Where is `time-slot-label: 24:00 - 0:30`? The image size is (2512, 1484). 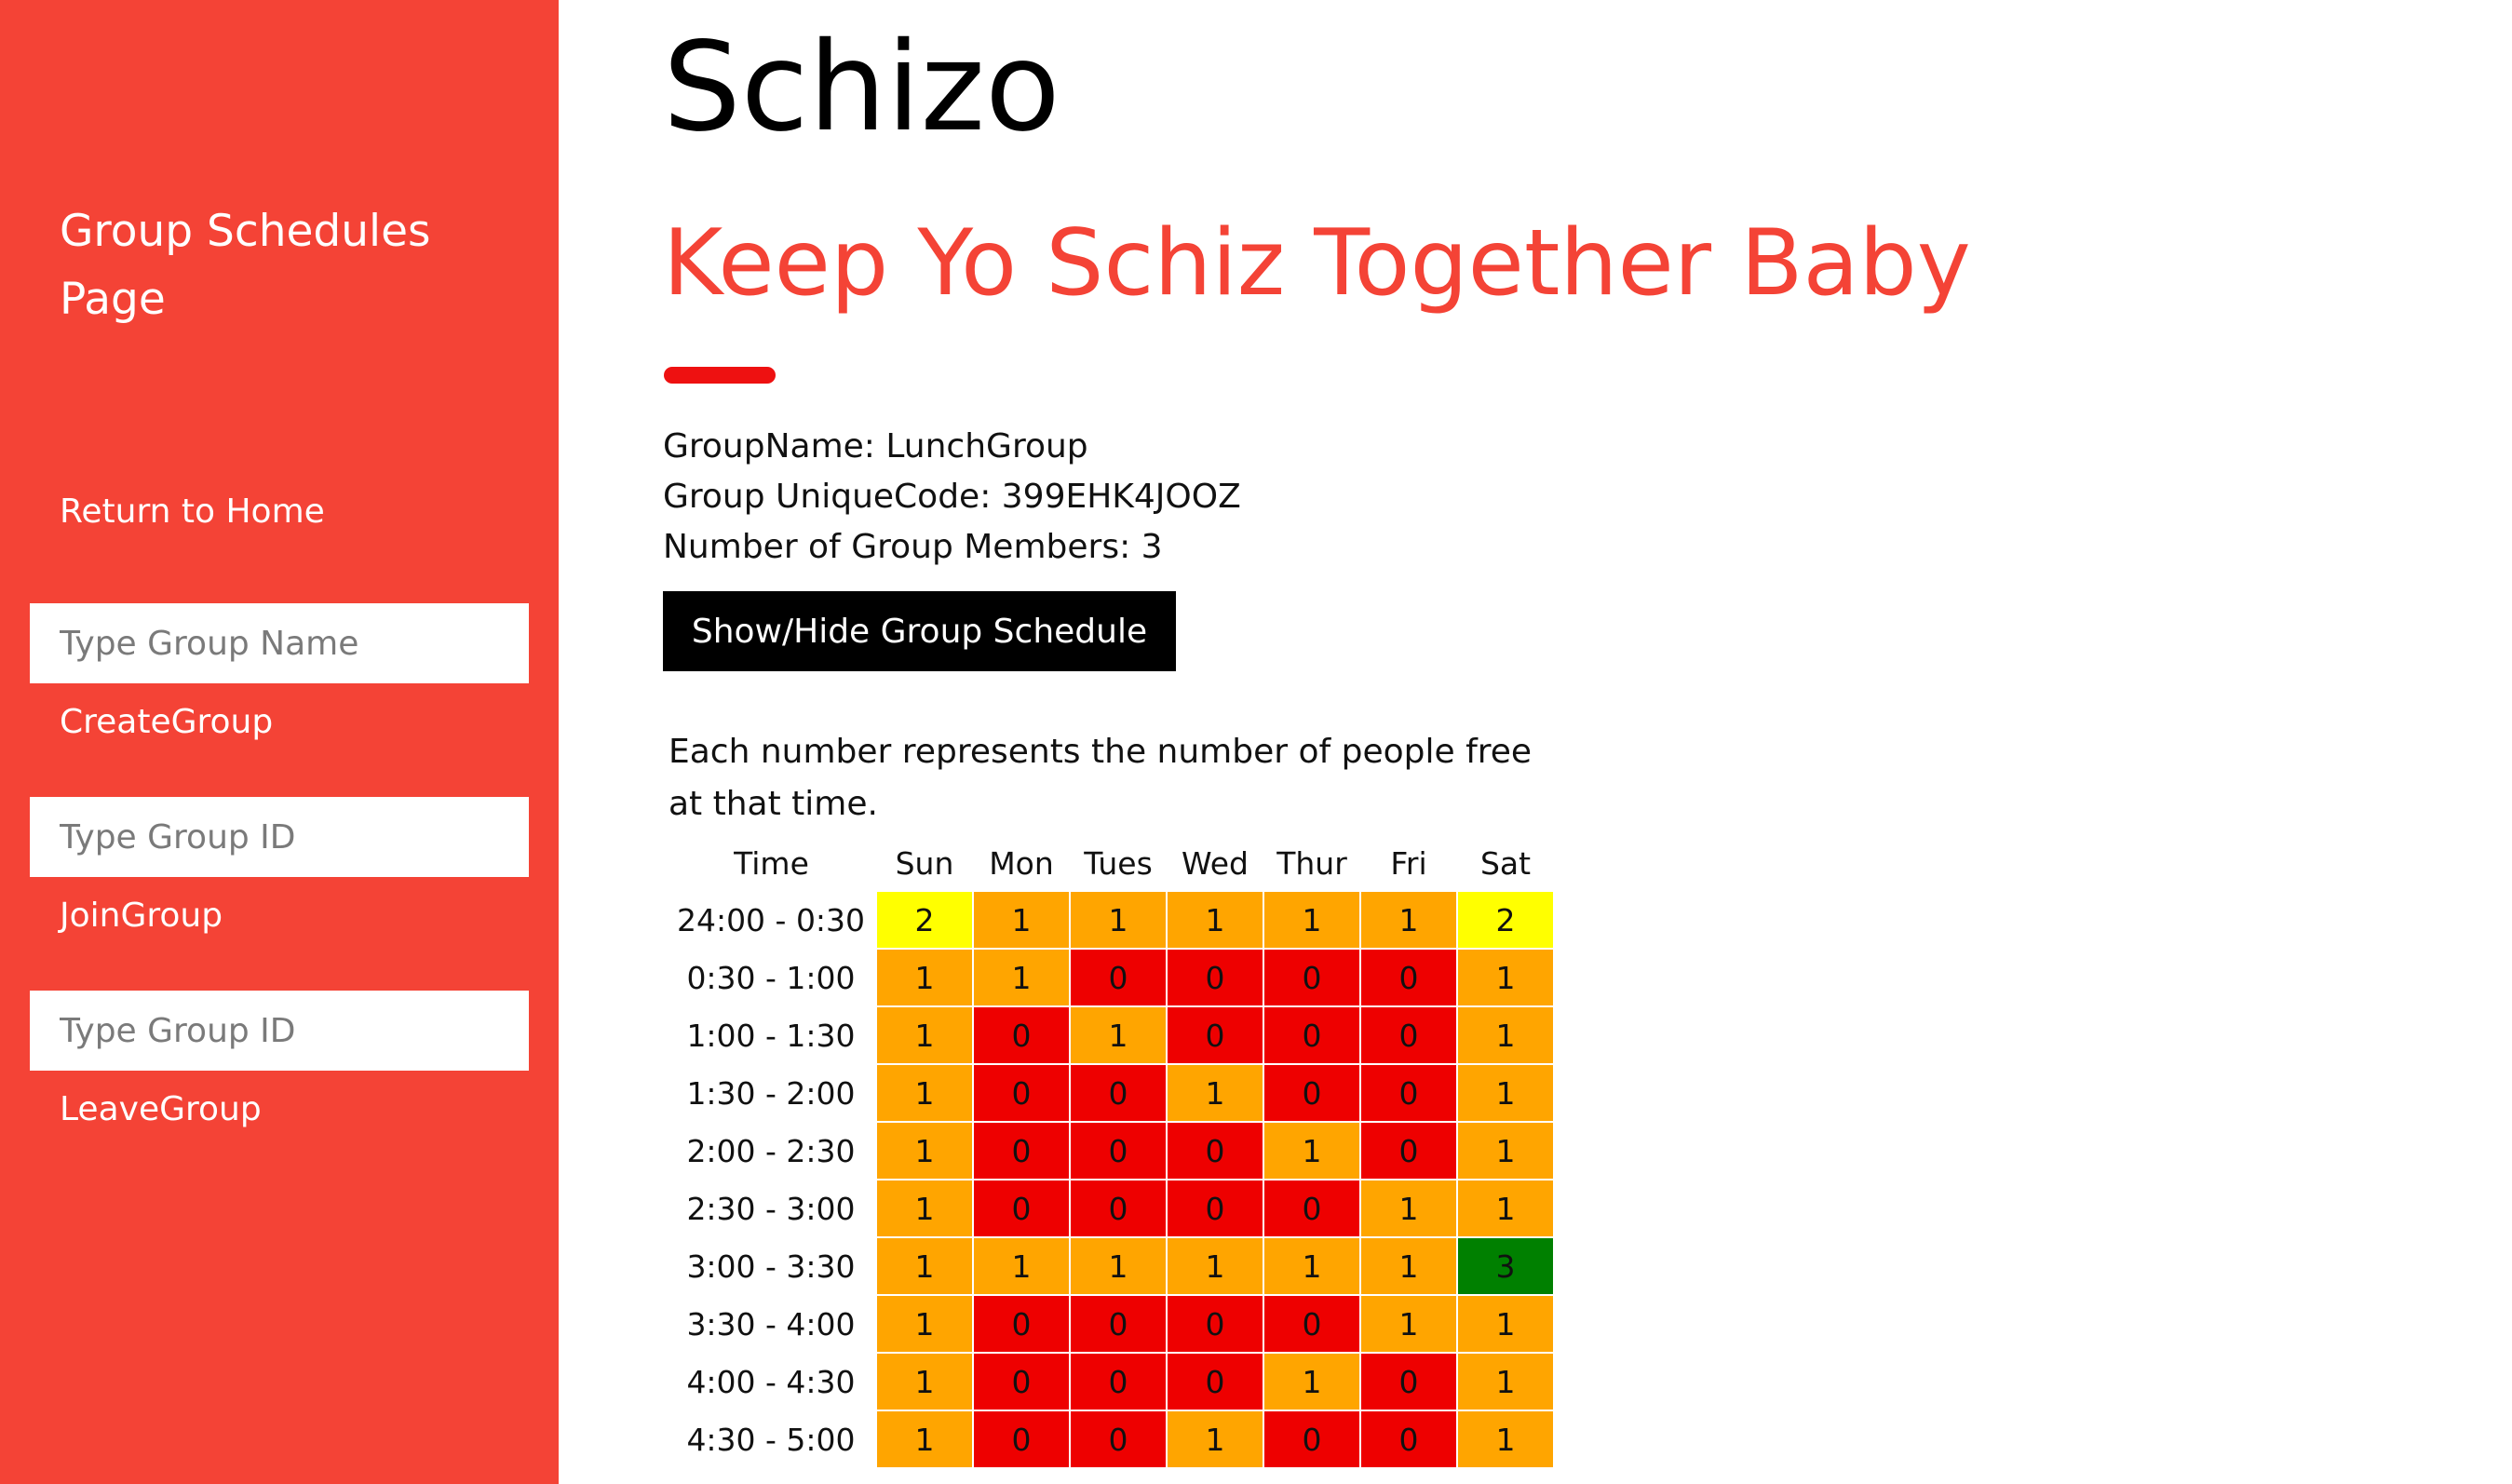 time-slot-label: 24:00 - 0:30 is located at coordinates (771, 919).